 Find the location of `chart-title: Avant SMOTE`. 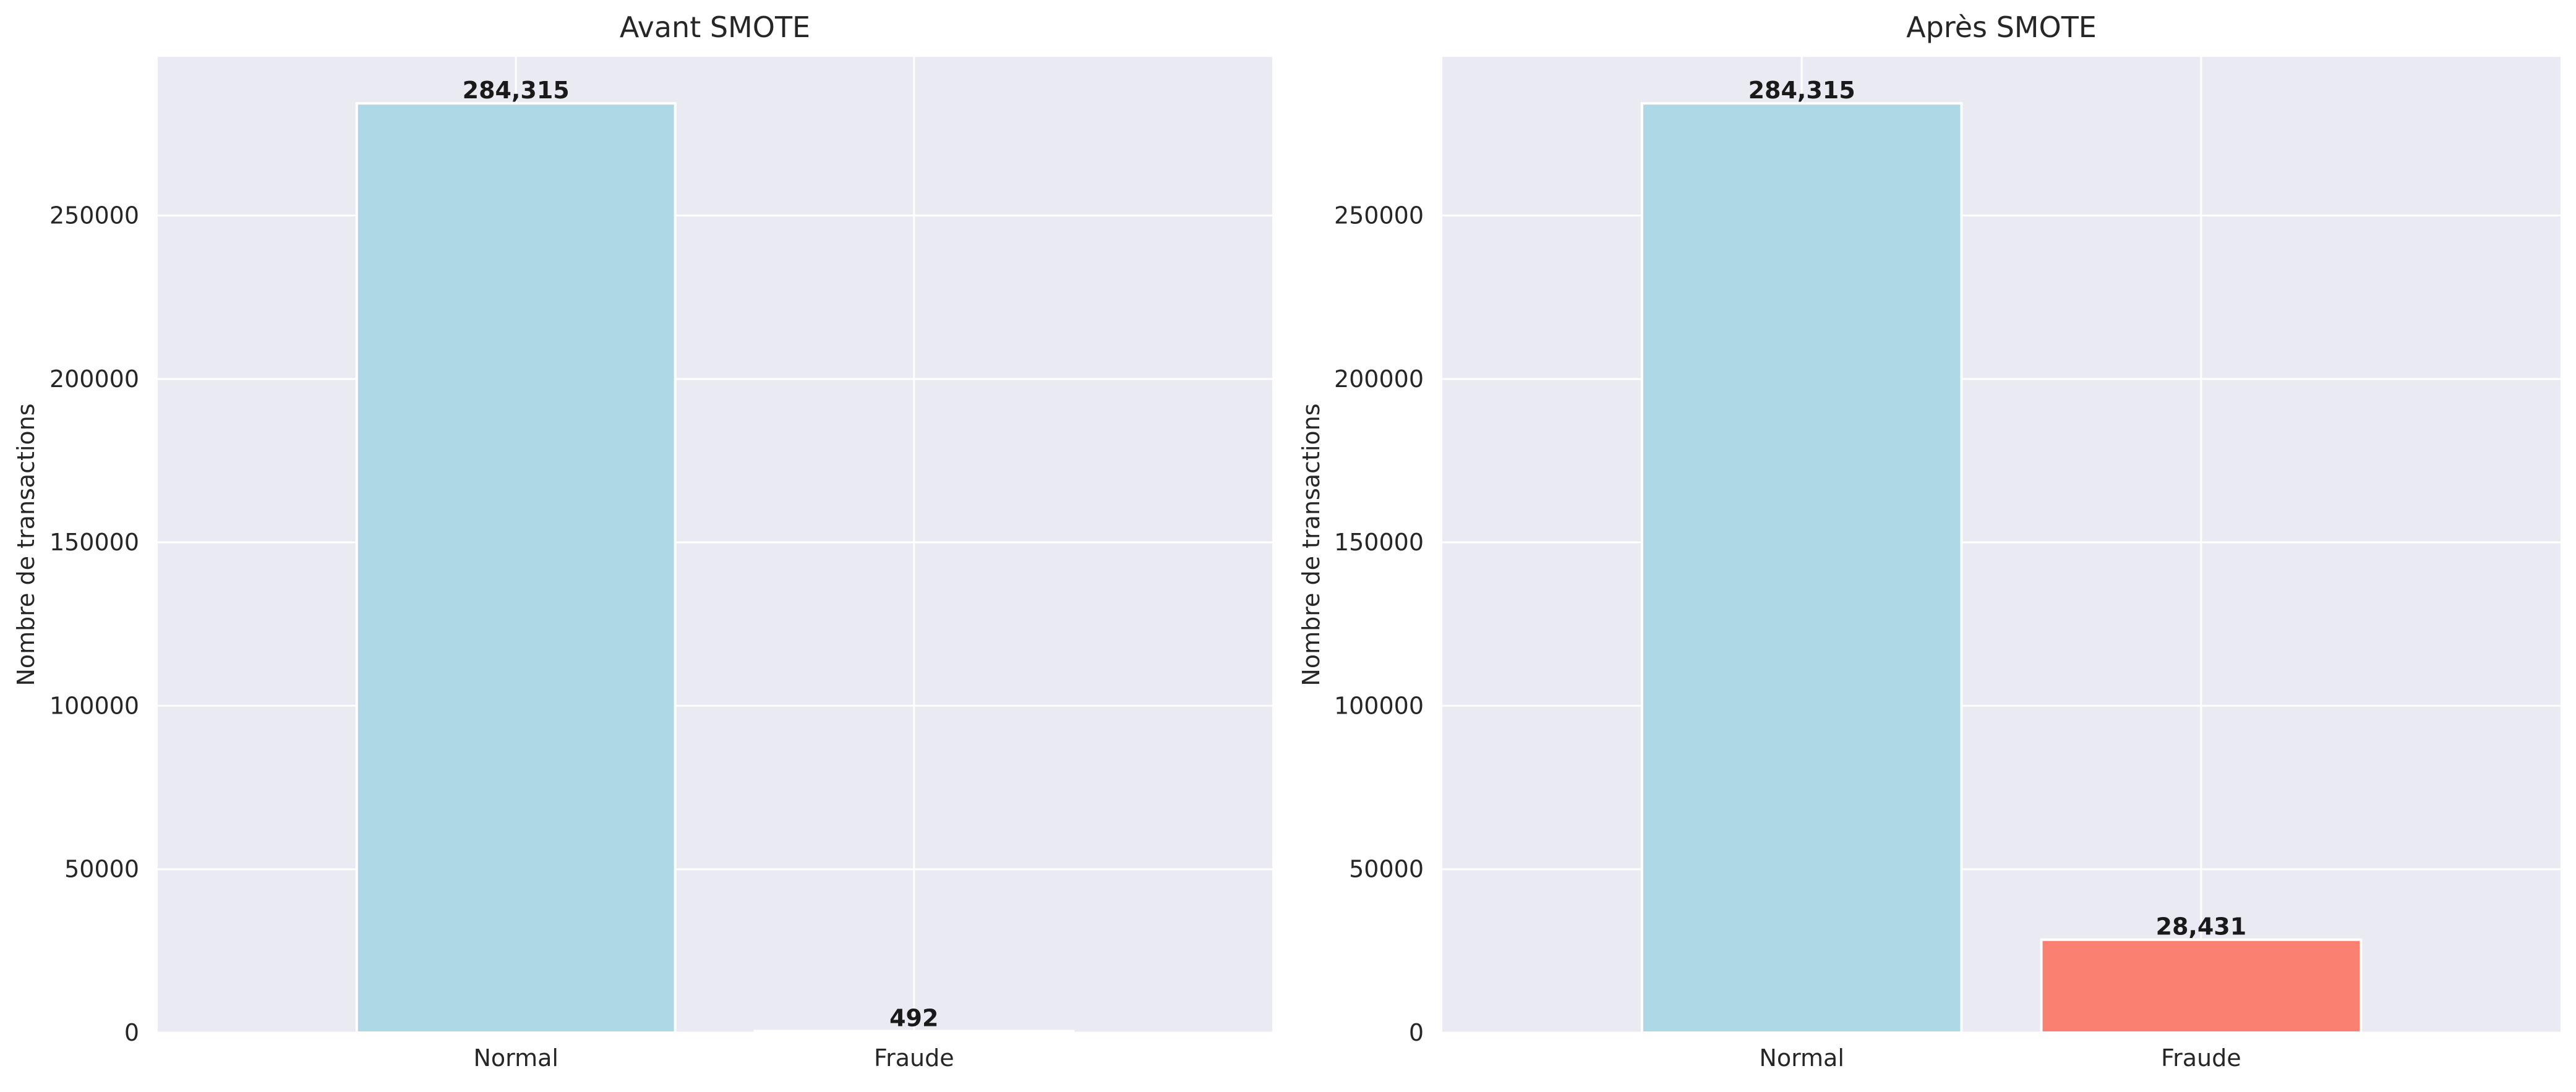

chart-title: Avant SMOTE is located at coordinates (715, 27).